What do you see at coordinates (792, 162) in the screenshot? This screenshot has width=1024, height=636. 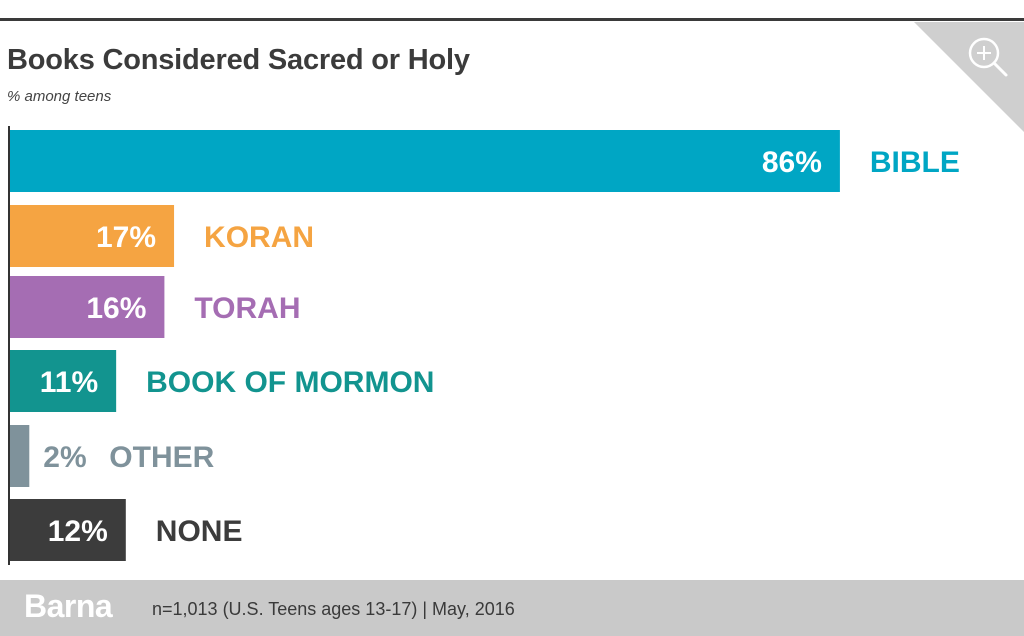 I see `value-label: 86%` at bounding box center [792, 162].